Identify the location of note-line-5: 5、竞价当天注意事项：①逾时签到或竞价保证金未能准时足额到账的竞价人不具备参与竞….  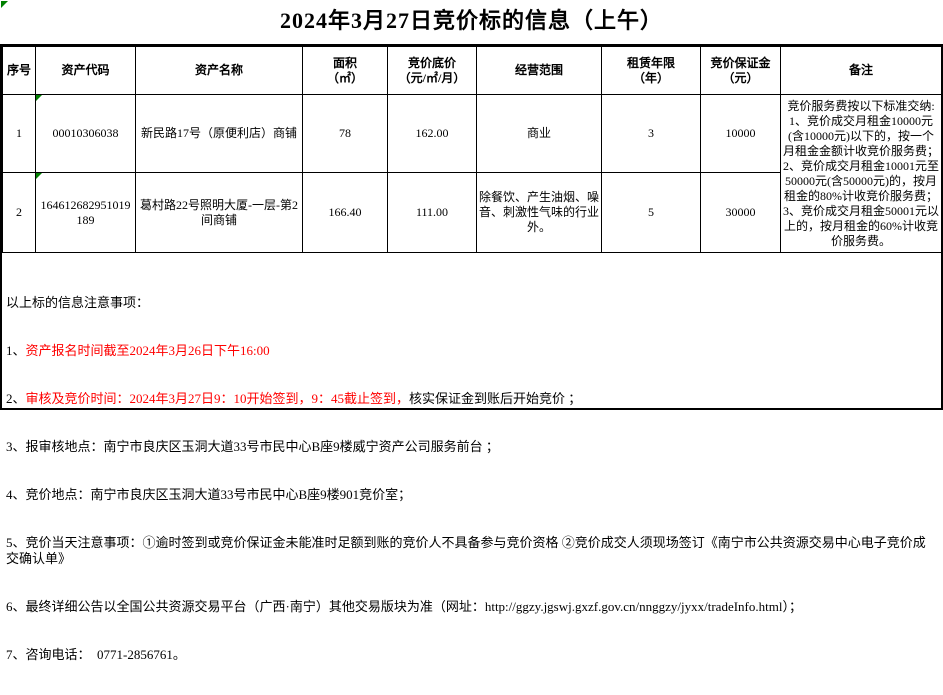
(466, 550).